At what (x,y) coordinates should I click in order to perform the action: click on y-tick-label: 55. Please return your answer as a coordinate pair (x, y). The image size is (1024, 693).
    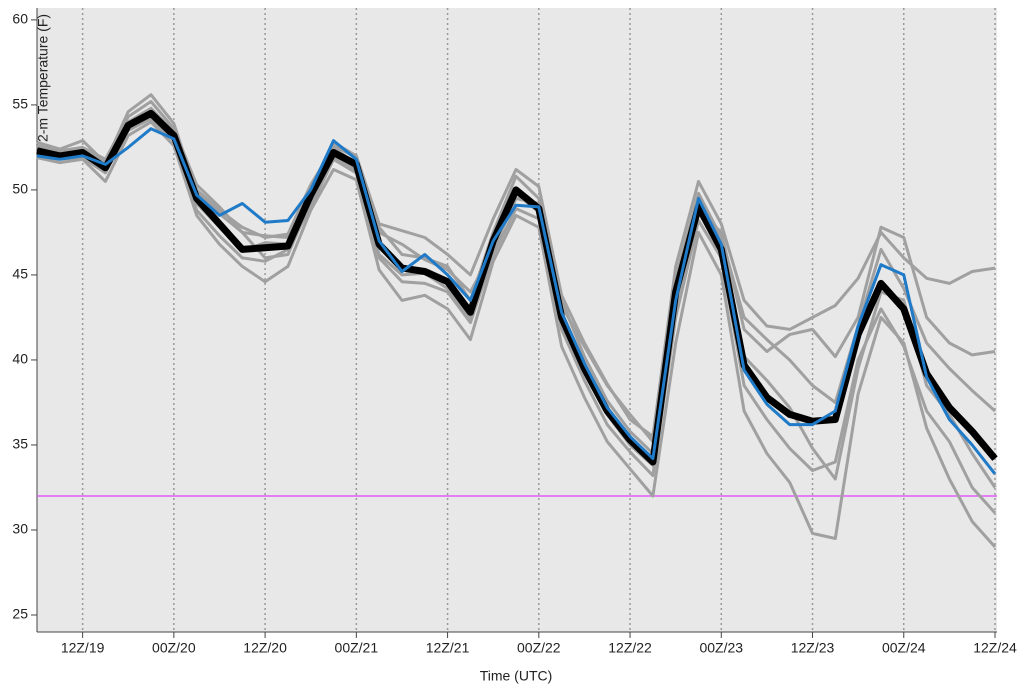
    Looking at the image, I should click on (20, 104).